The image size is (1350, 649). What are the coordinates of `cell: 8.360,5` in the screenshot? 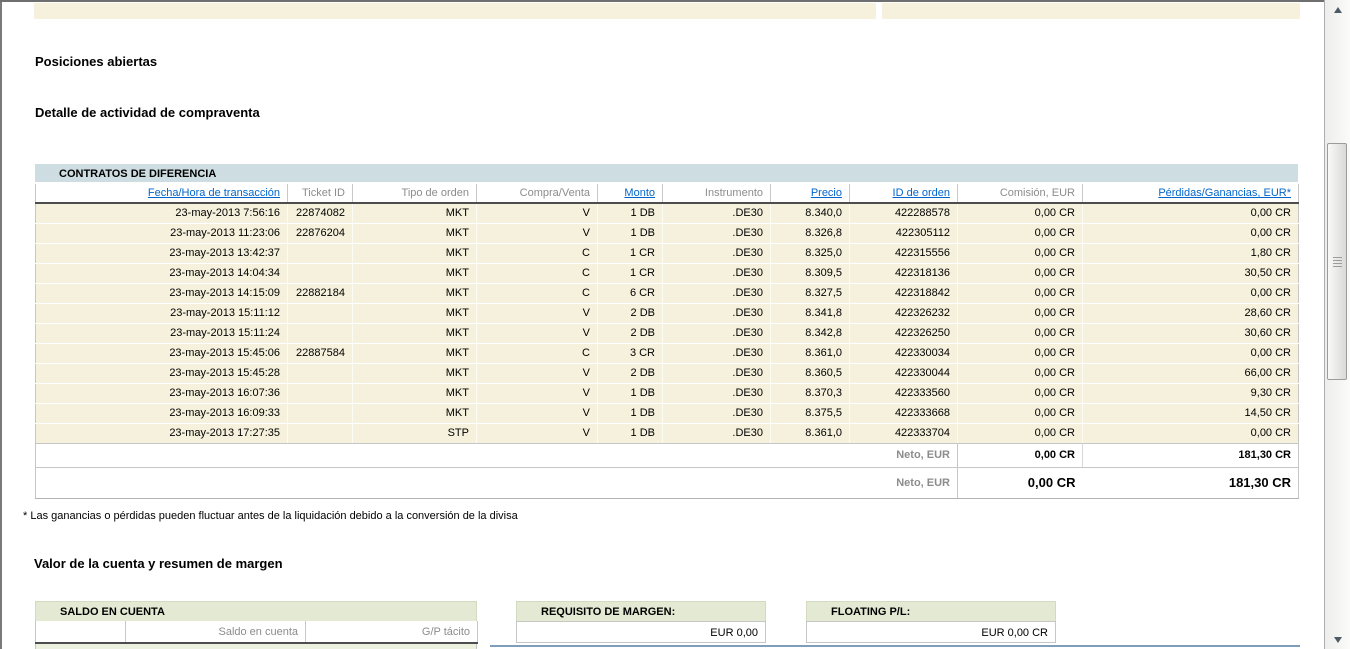 It's located at (810, 373).